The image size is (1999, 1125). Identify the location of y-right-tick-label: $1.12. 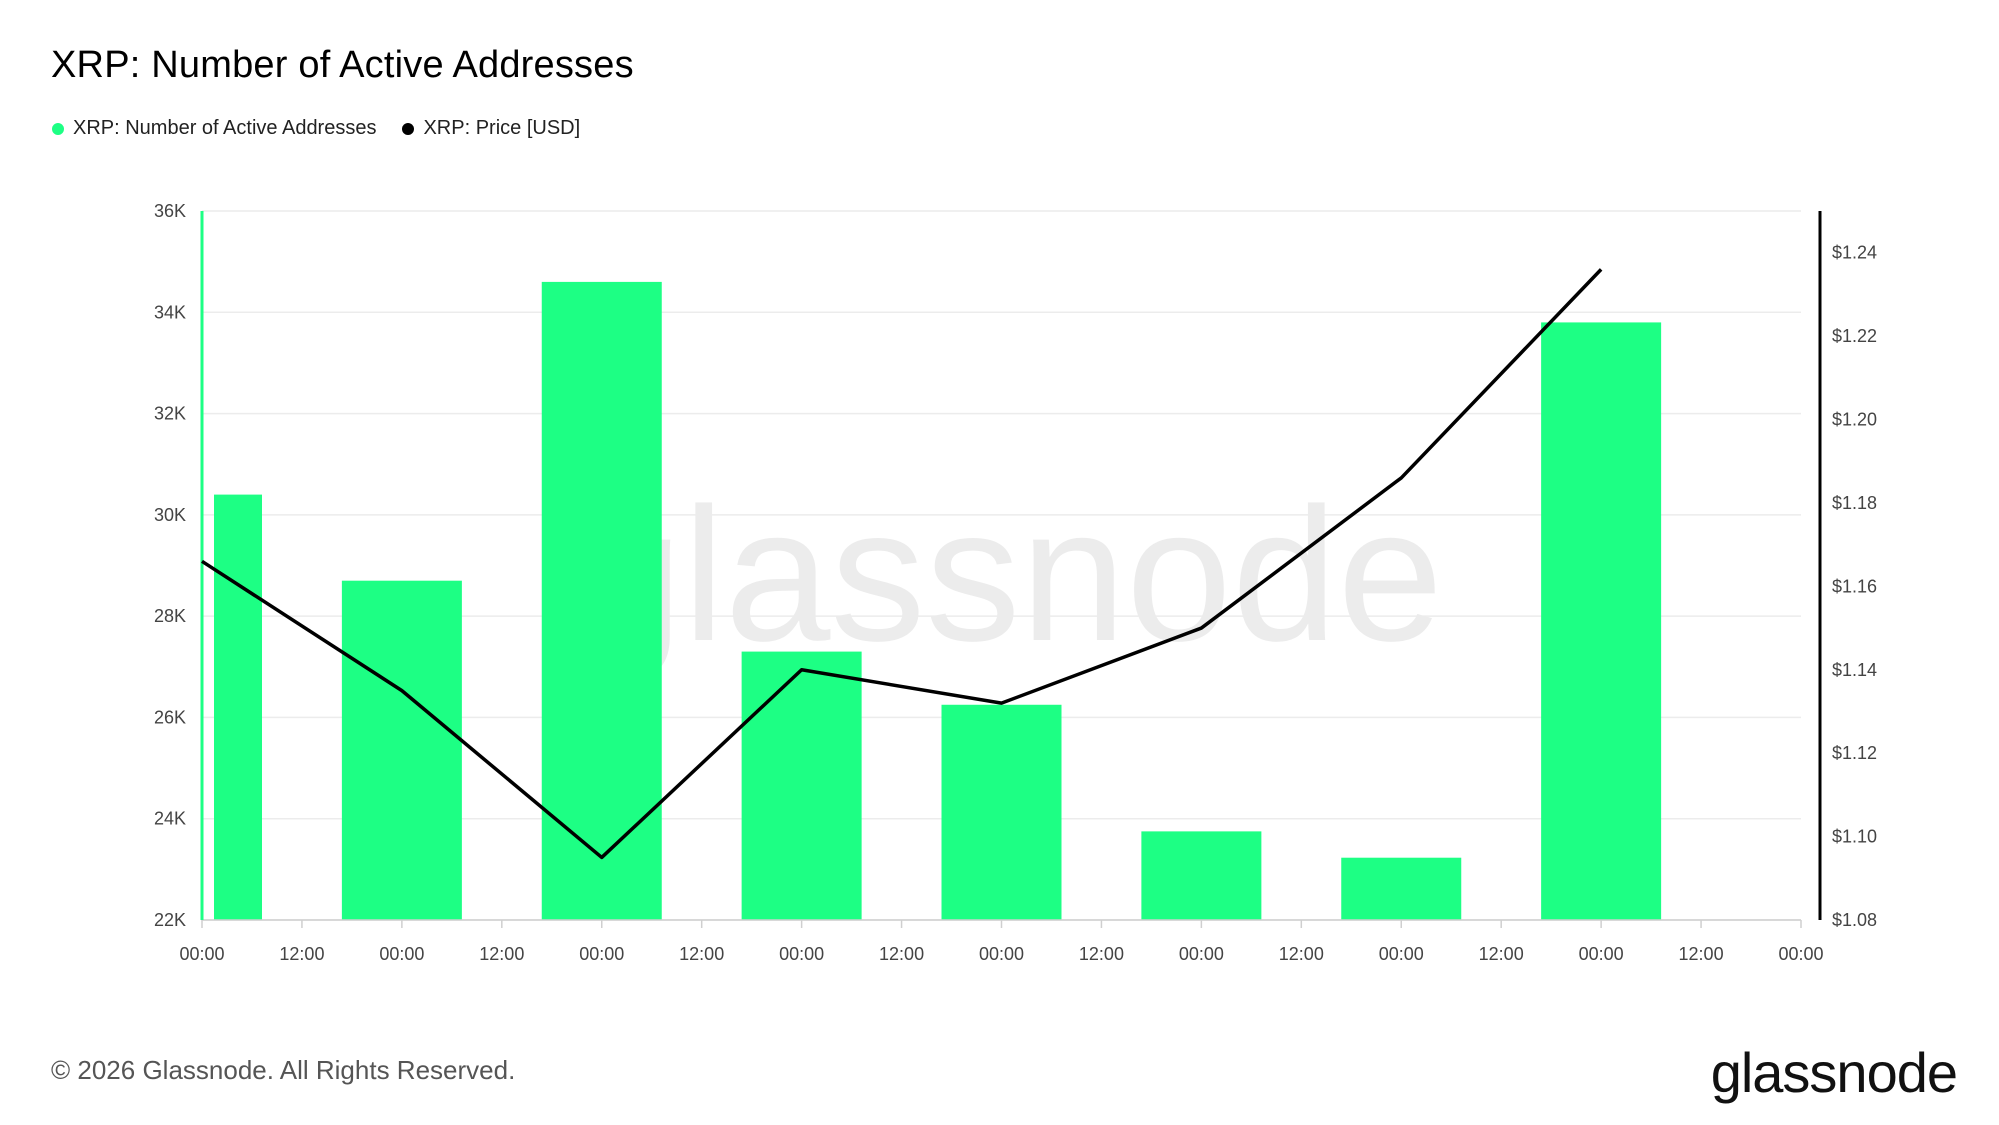
(1854, 753).